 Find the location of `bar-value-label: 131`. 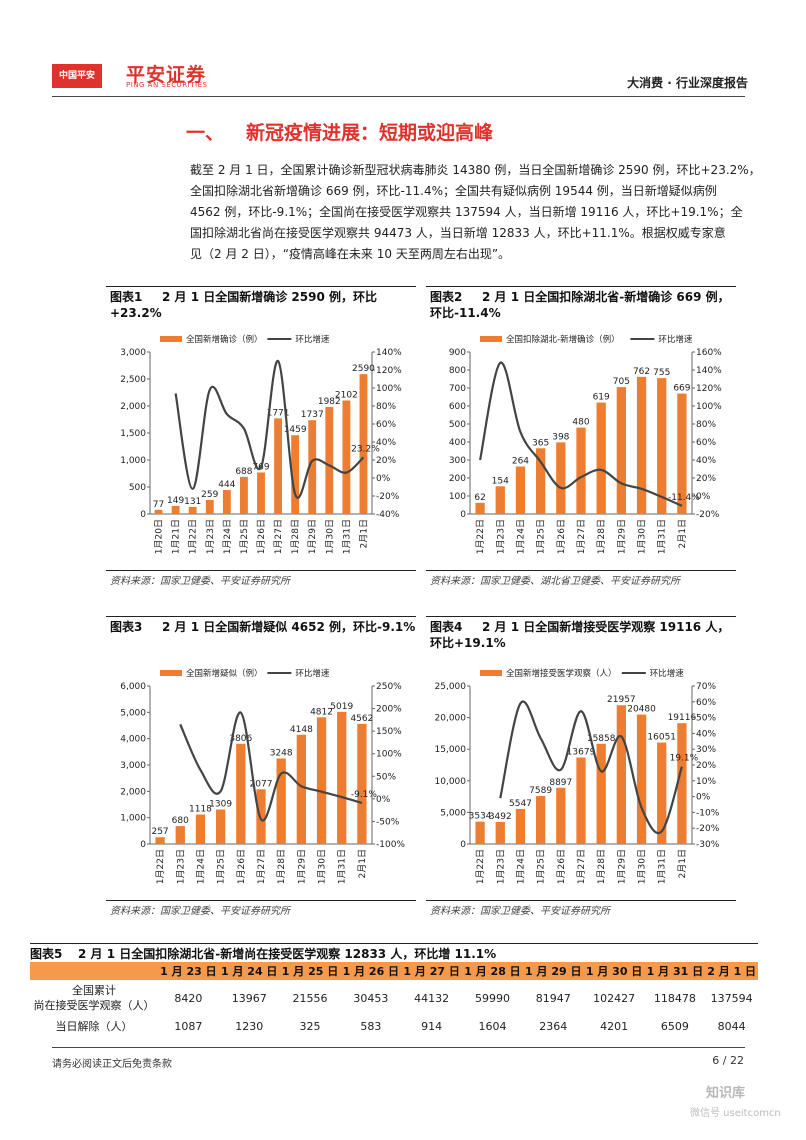

bar-value-label: 131 is located at coordinates (192, 502).